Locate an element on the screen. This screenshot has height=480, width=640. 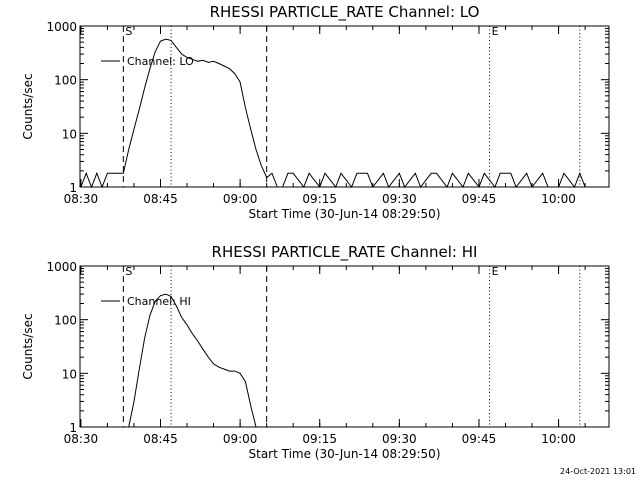
timestamp-label: 24-Oct-2021 13:01 is located at coordinates (598, 471).